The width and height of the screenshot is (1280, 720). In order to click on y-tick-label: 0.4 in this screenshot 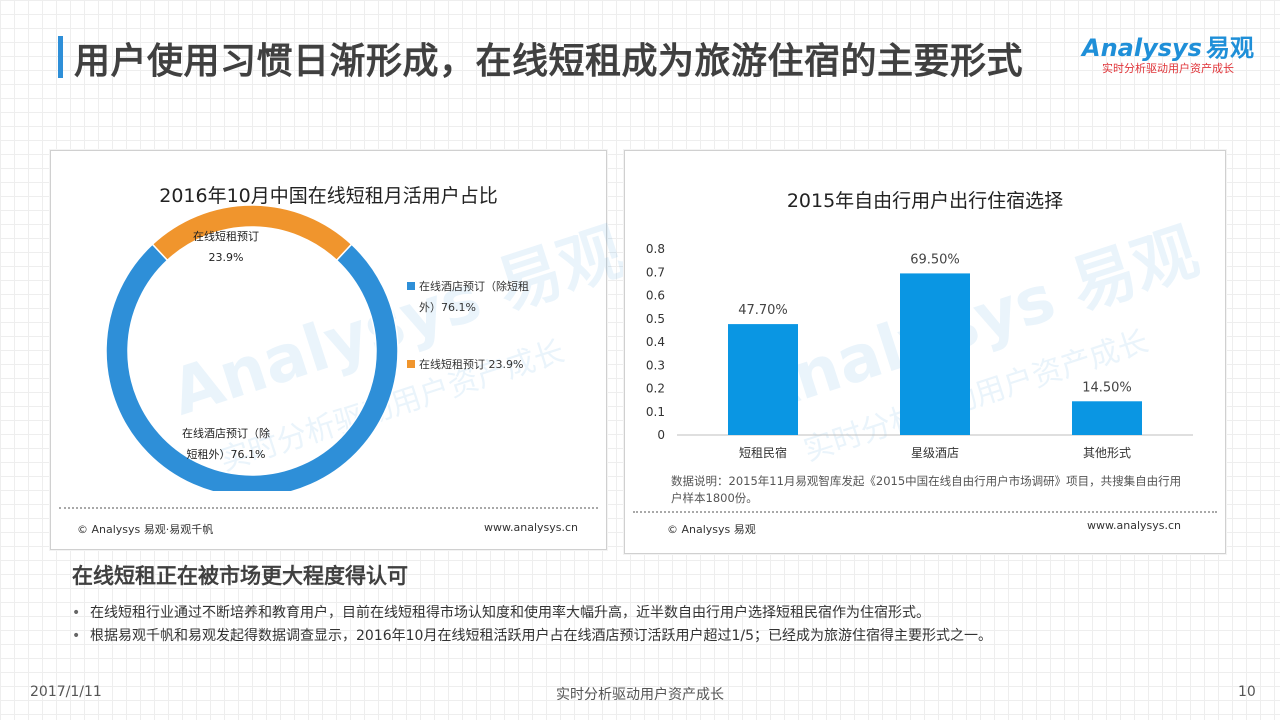, I will do `click(655, 342)`.